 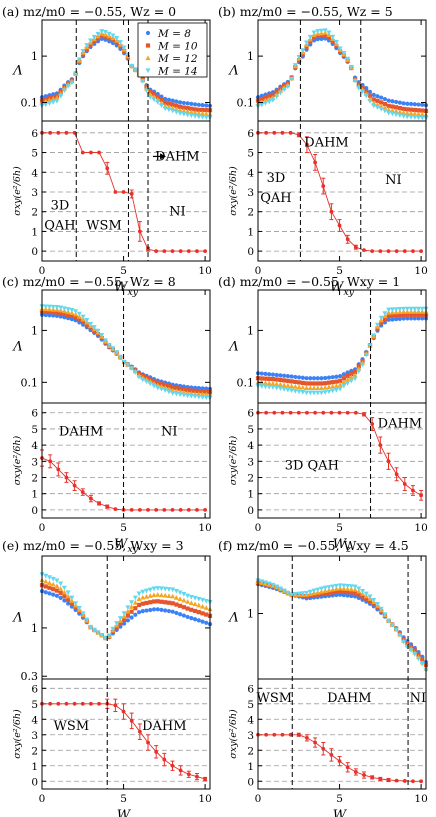 I want to click on x-axis-subscript: xy, so click(x=348, y=292).